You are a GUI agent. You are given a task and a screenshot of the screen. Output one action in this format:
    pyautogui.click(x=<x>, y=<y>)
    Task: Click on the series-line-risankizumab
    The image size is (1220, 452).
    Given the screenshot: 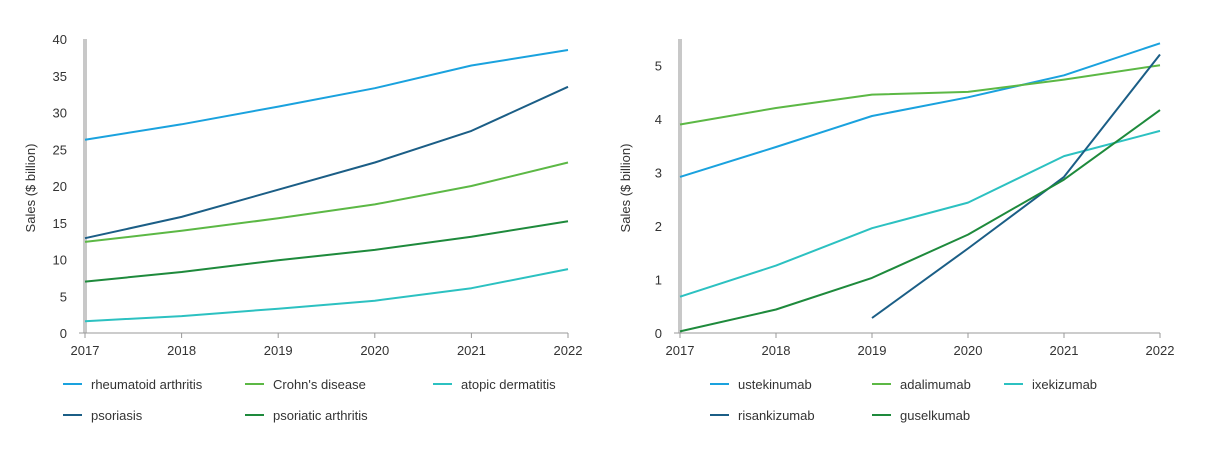 What is the action you would take?
    pyautogui.click(x=1016, y=186)
    